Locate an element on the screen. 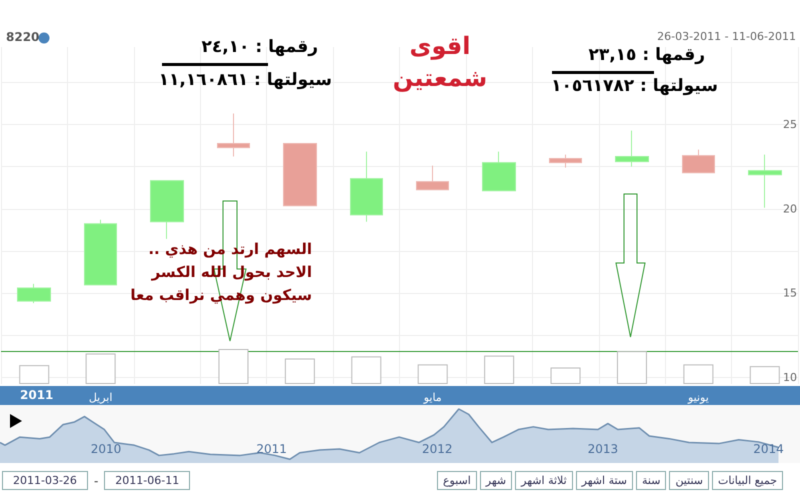  y-tick-label: 25 is located at coordinates (790, 125).